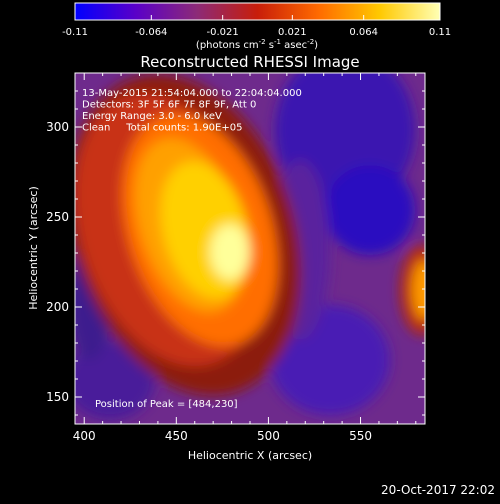 The width and height of the screenshot is (500, 504). I want to click on colorbar-ticks: -0.11 -0.064 -0.021 0.021 0.064 0.11, so click(256, 26).